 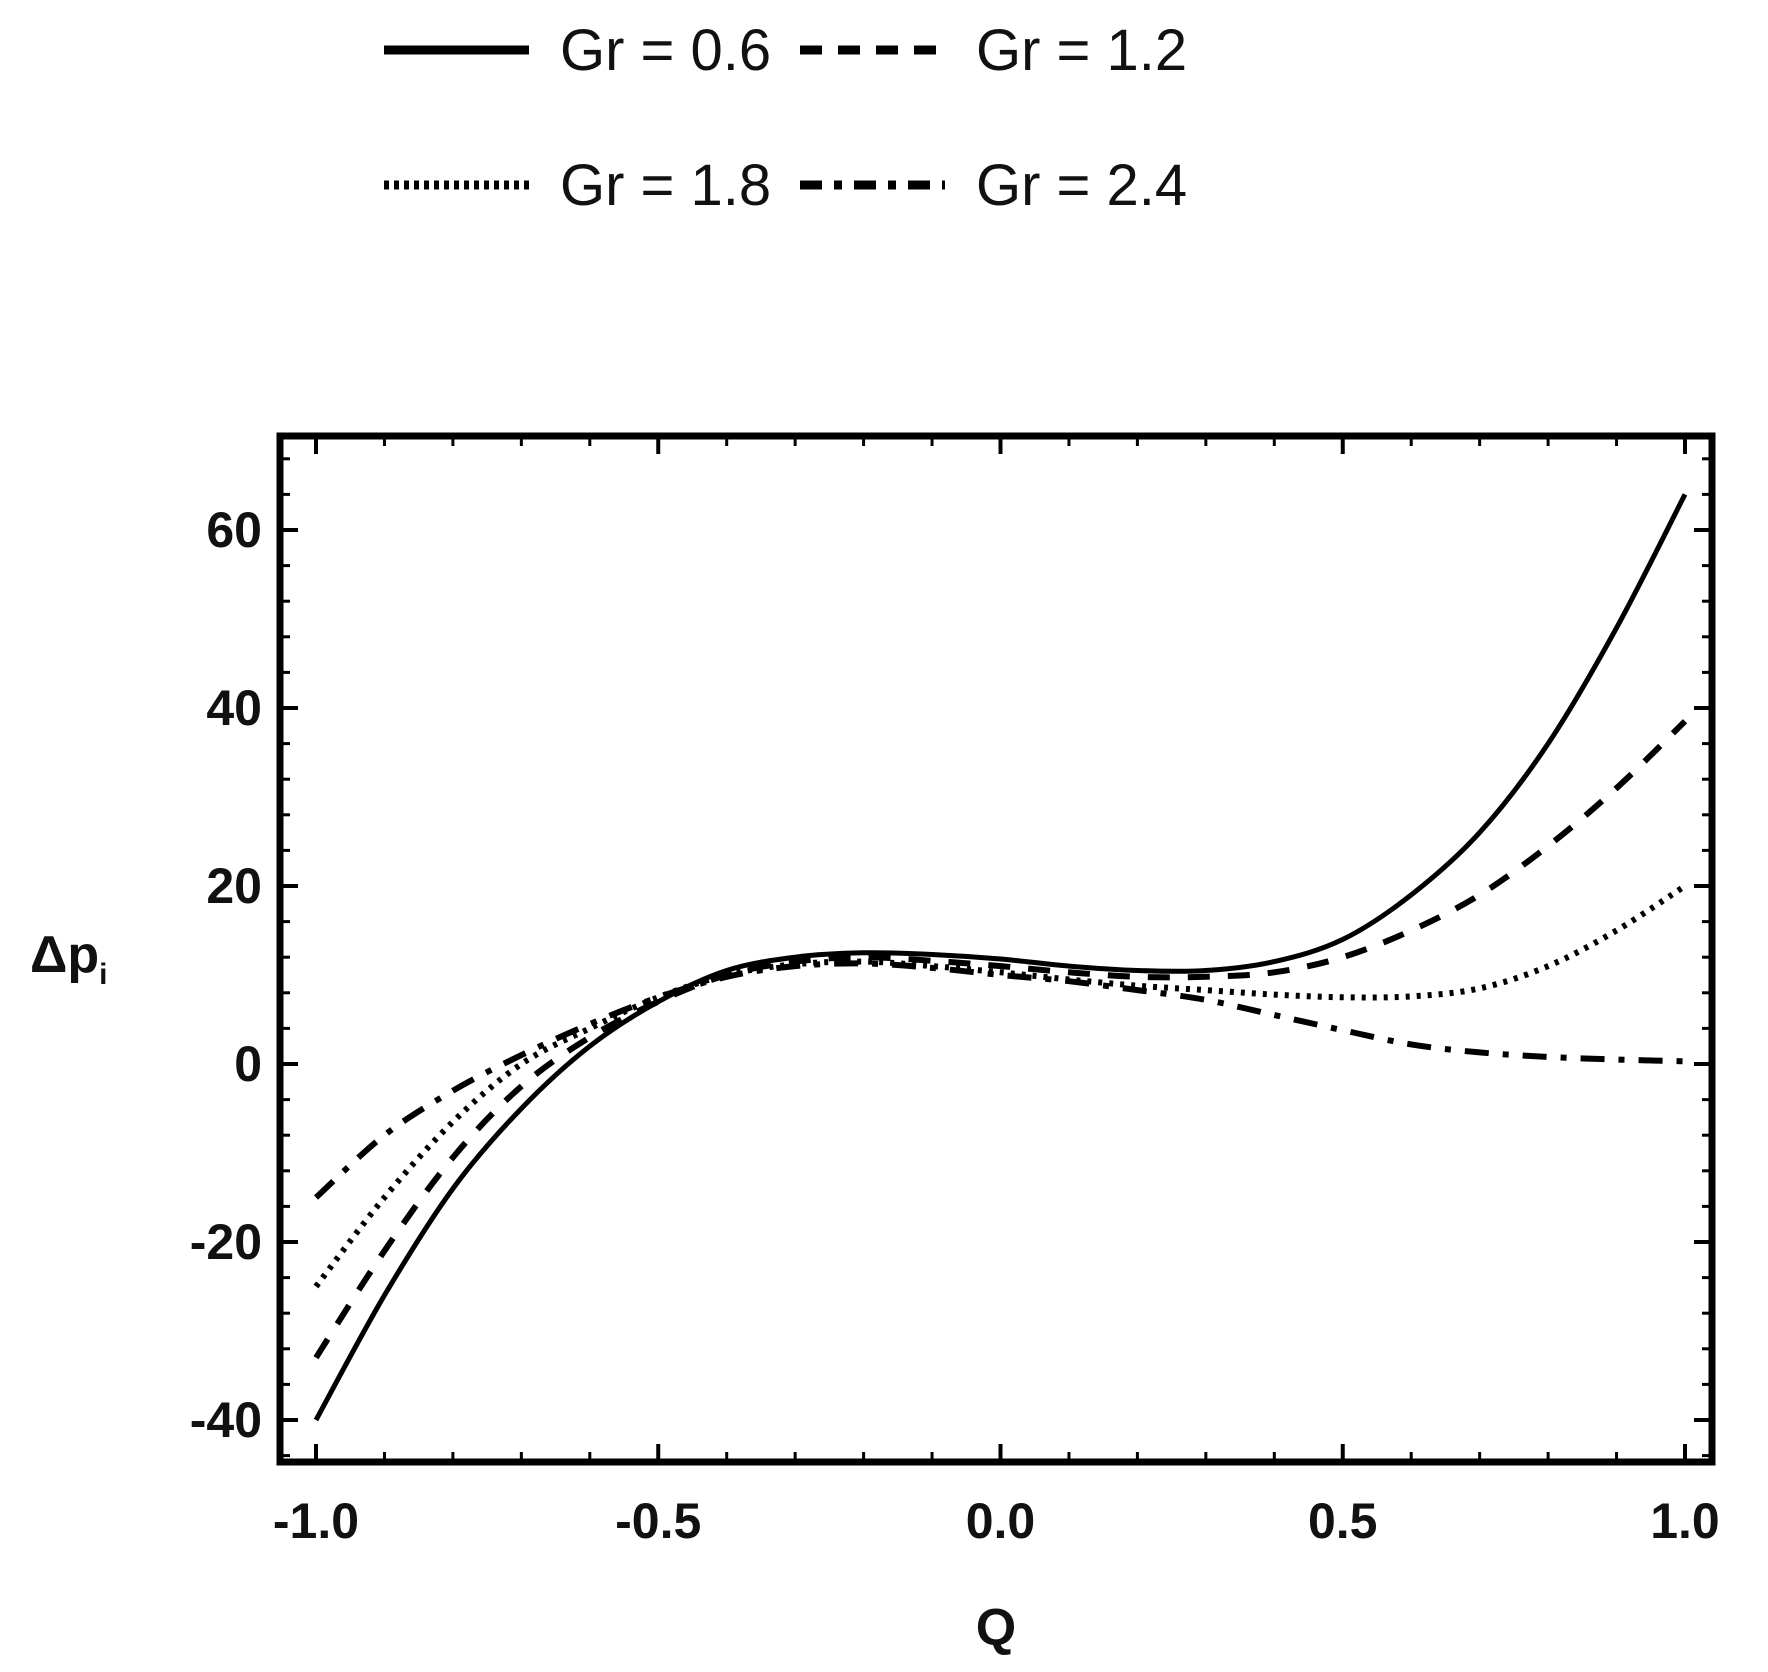 I want to click on legend: Gr = 0.6 Gr = 1.2 Gr = 1.8 Gr = 2.4, so click(x=785, y=118).